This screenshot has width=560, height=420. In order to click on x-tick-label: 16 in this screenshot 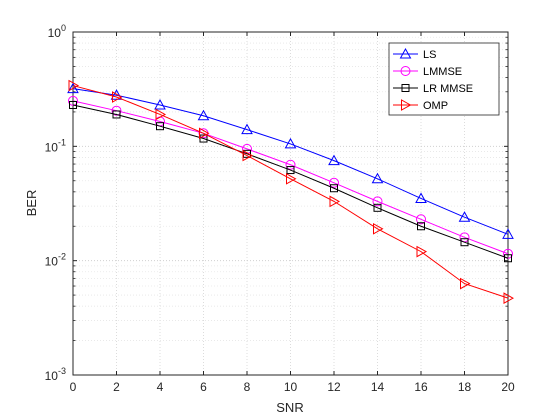, I will do `click(421, 387)`.